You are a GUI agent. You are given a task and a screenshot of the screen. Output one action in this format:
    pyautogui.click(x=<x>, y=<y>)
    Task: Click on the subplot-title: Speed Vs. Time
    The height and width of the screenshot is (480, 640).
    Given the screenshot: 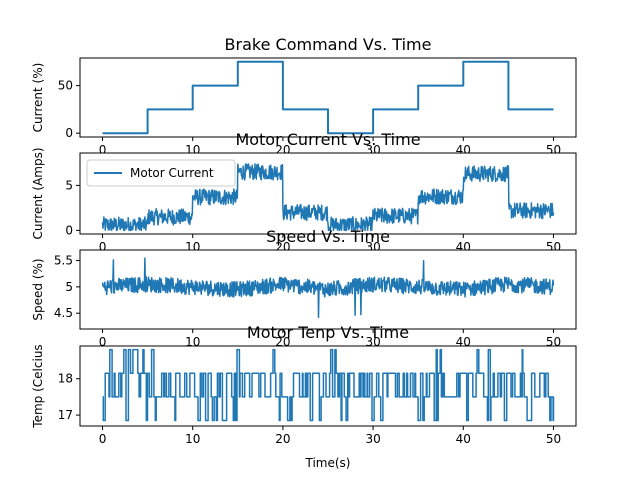 What is the action you would take?
    pyautogui.click(x=328, y=236)
    